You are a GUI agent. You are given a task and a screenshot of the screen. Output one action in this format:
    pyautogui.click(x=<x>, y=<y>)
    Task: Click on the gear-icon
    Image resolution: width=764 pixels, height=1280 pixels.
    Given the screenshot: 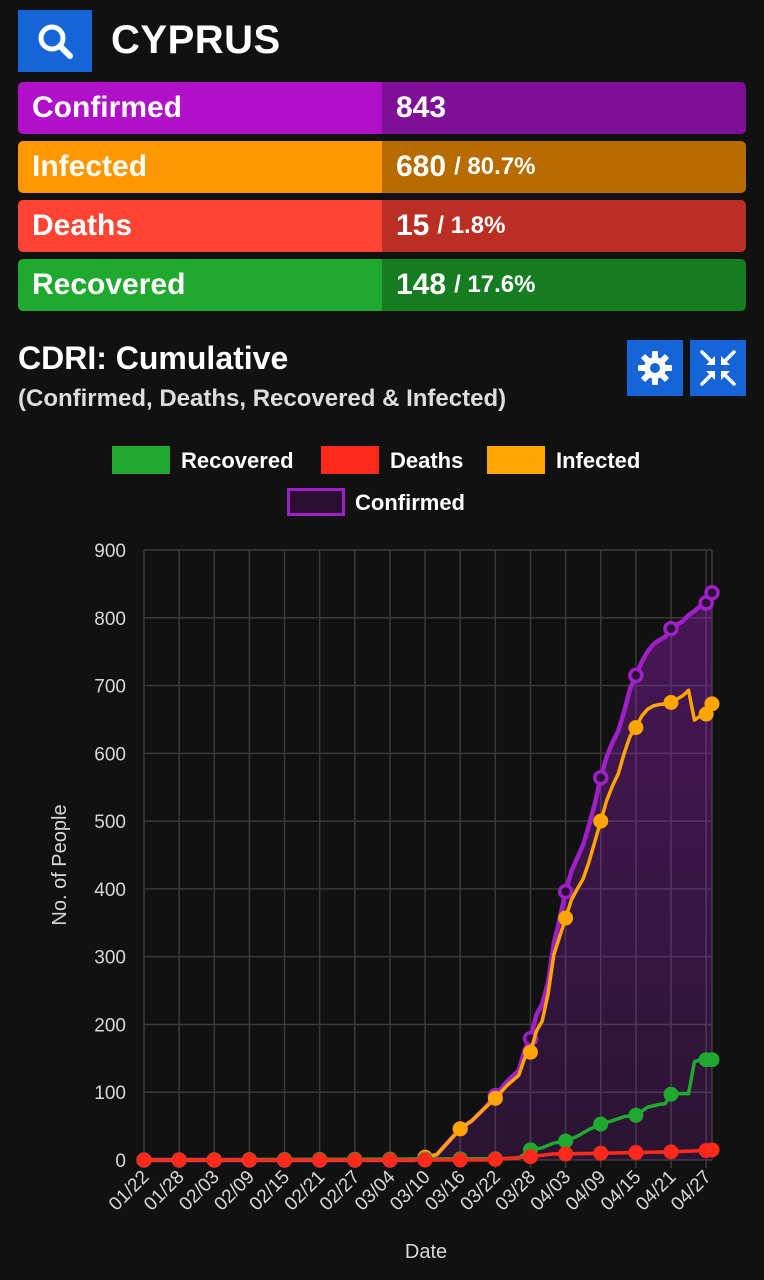 What is the action you would take?
    pyautogui.click(x=655, y=368)
    